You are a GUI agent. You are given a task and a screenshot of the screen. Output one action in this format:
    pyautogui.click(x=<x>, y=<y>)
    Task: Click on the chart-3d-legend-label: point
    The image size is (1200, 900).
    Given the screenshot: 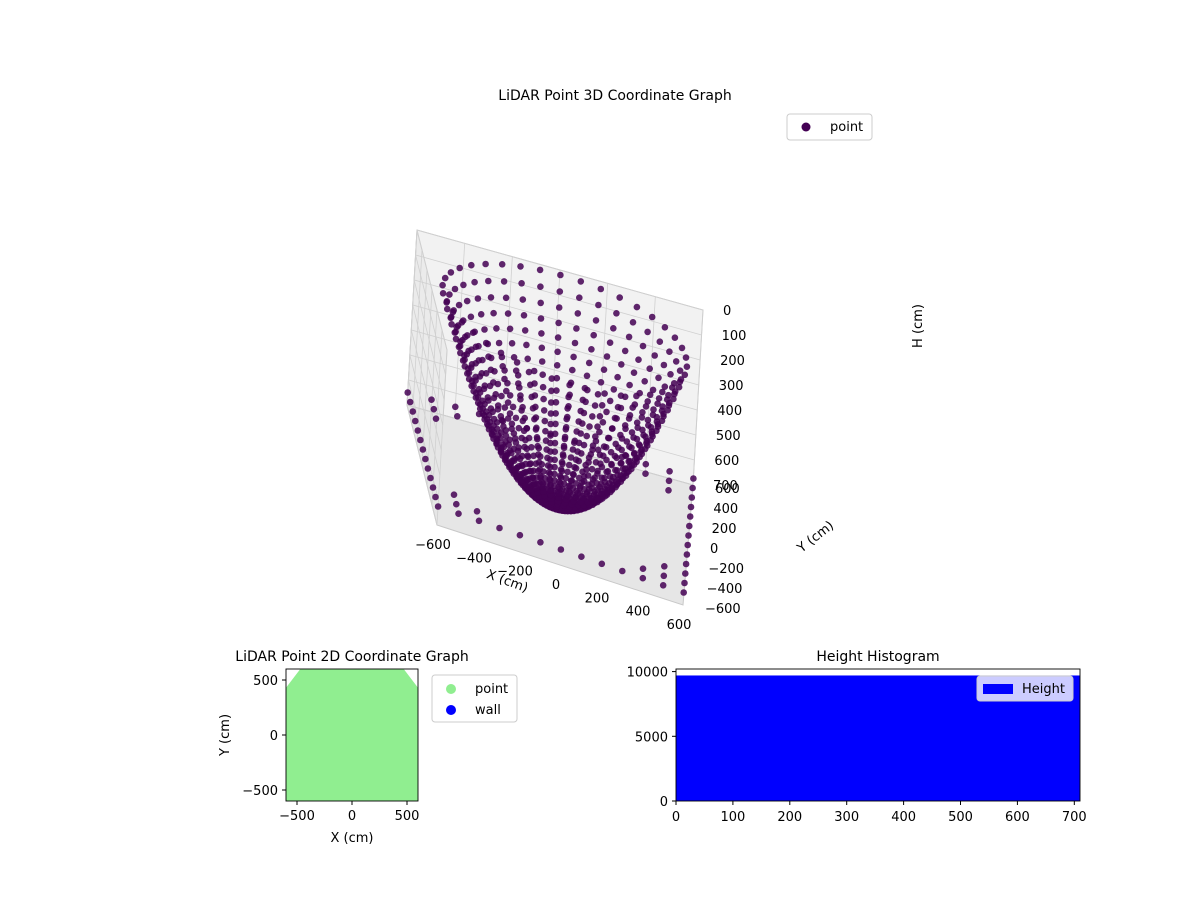 What is the action you would take?
    pyautogui.click(x=846, y=127)
    